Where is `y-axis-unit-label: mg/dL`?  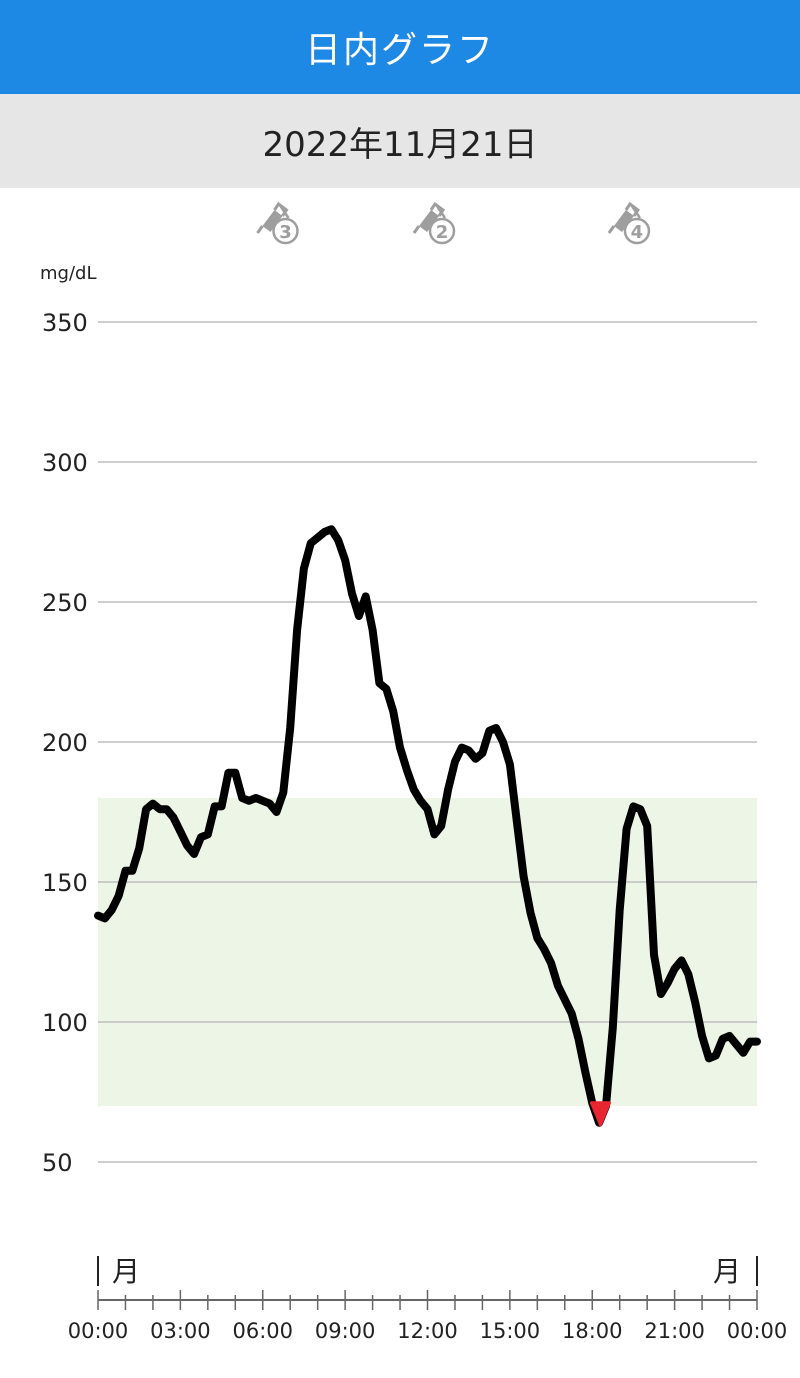
y-axis-unit-label: mg/dL is located at coordinates (68, 273).